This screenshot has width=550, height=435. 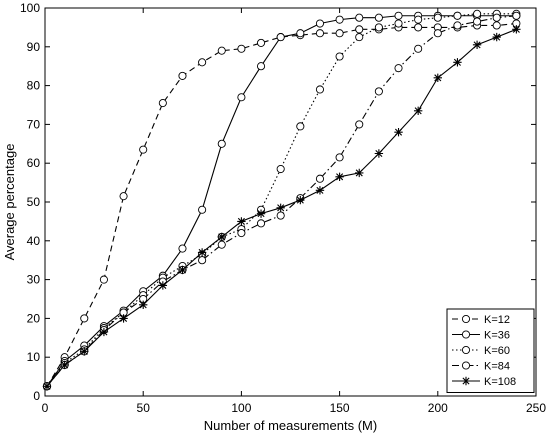 I want to click on y-tick-label: 20, so click(x=34, y=318).